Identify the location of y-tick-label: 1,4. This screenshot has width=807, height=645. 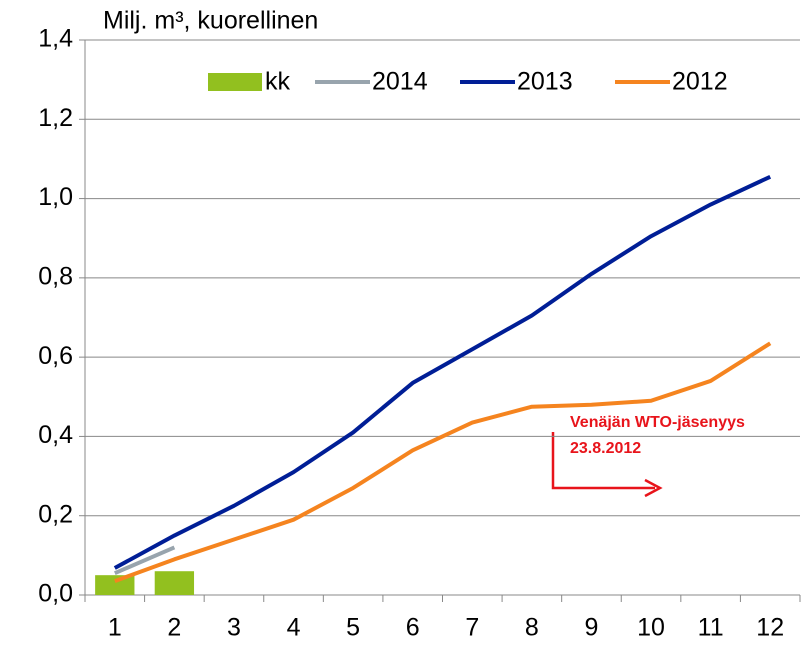
(55, 39).